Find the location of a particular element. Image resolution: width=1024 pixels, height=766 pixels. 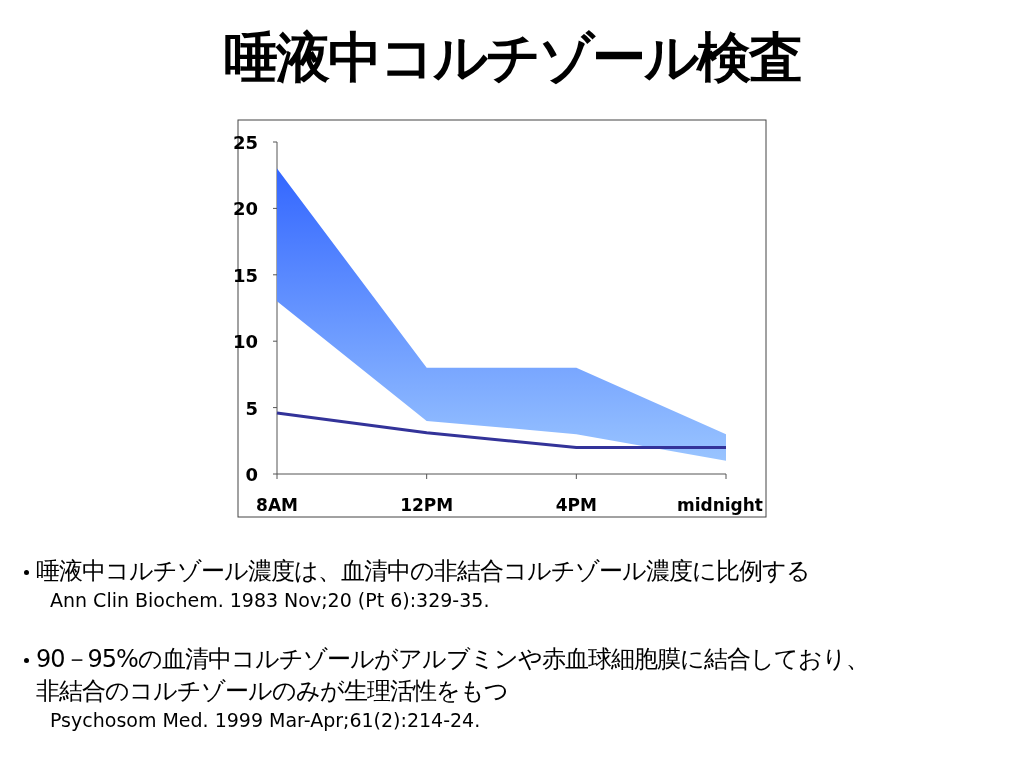

chart-title: 唾液中コルチゾール検査 is located at coordinates (512, 58).